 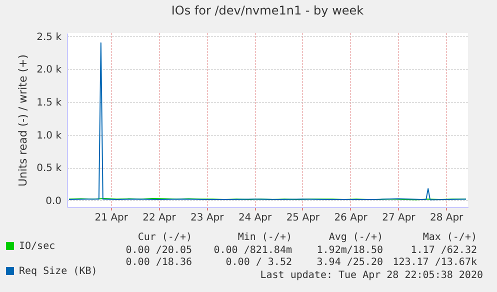 What do you see at coordinates (303, 218) in the screenshot?
I see `x-tick-label: 25 Apr` at bounding box center [303, 218].